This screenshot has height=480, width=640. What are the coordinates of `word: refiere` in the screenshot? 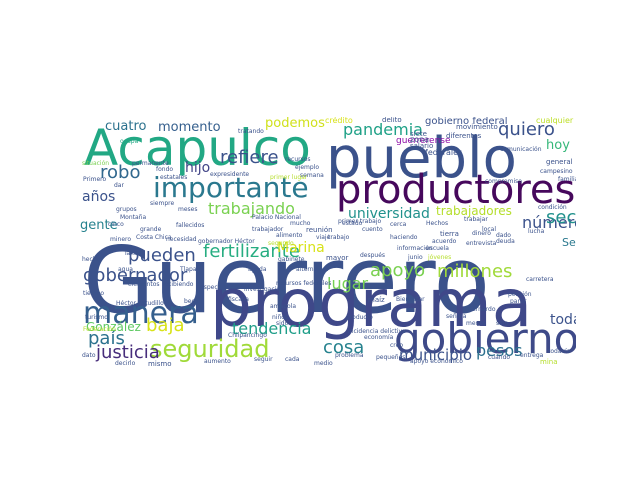 It's located at (249, 157).